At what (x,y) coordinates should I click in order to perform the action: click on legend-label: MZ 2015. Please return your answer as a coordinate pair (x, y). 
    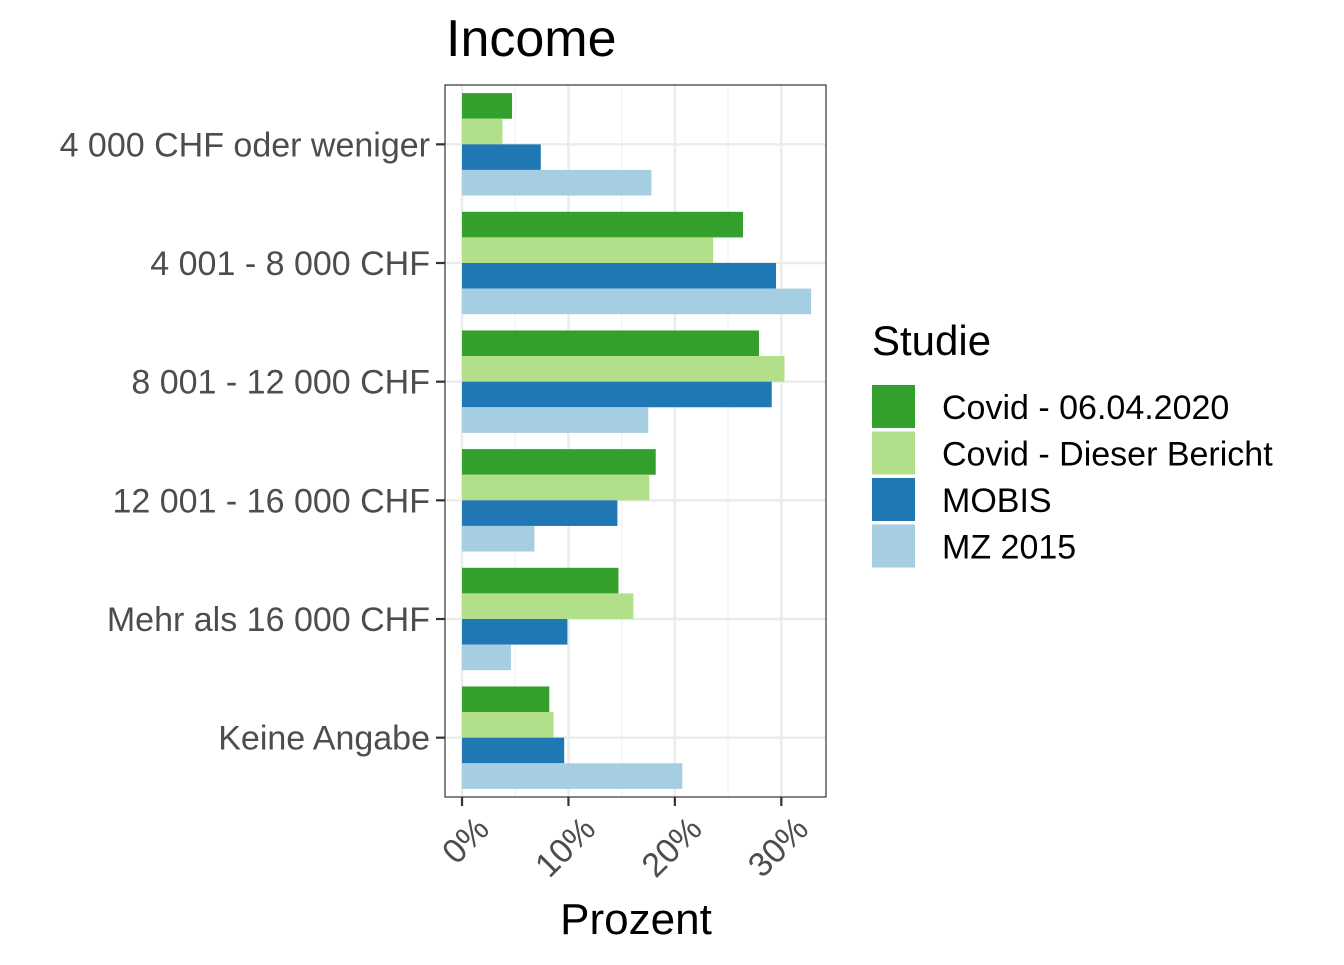
    Looking at the image, I should click on (1009, 548).